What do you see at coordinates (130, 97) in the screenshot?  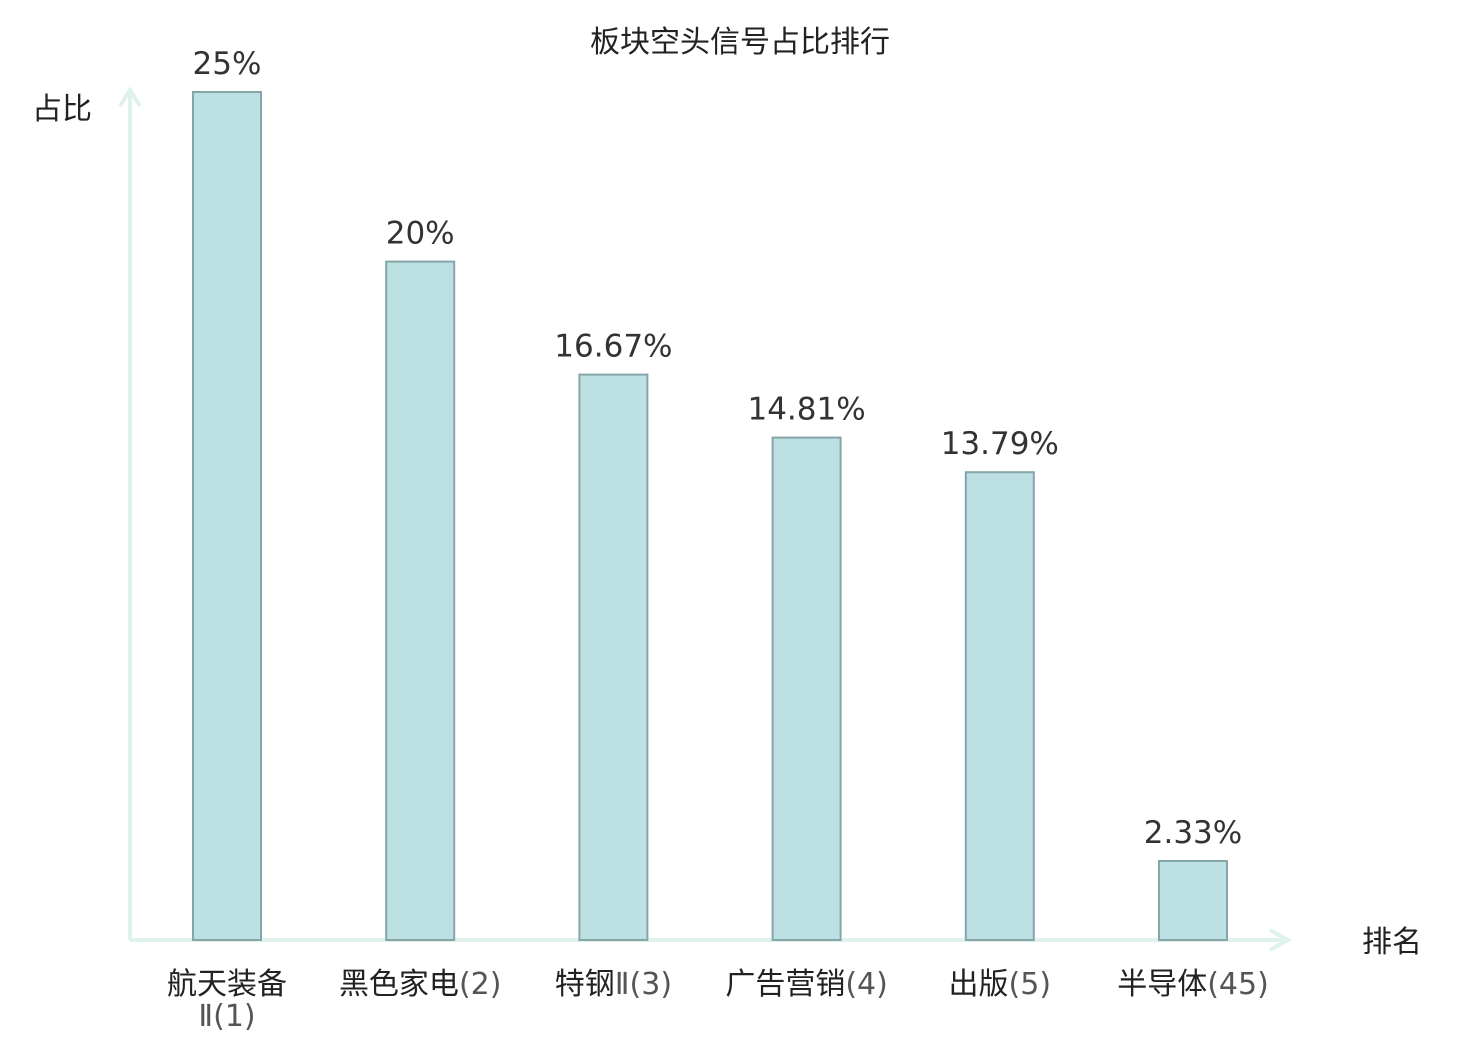 I see `y-axis-arrow-icon` at bounding box center [130, 97].